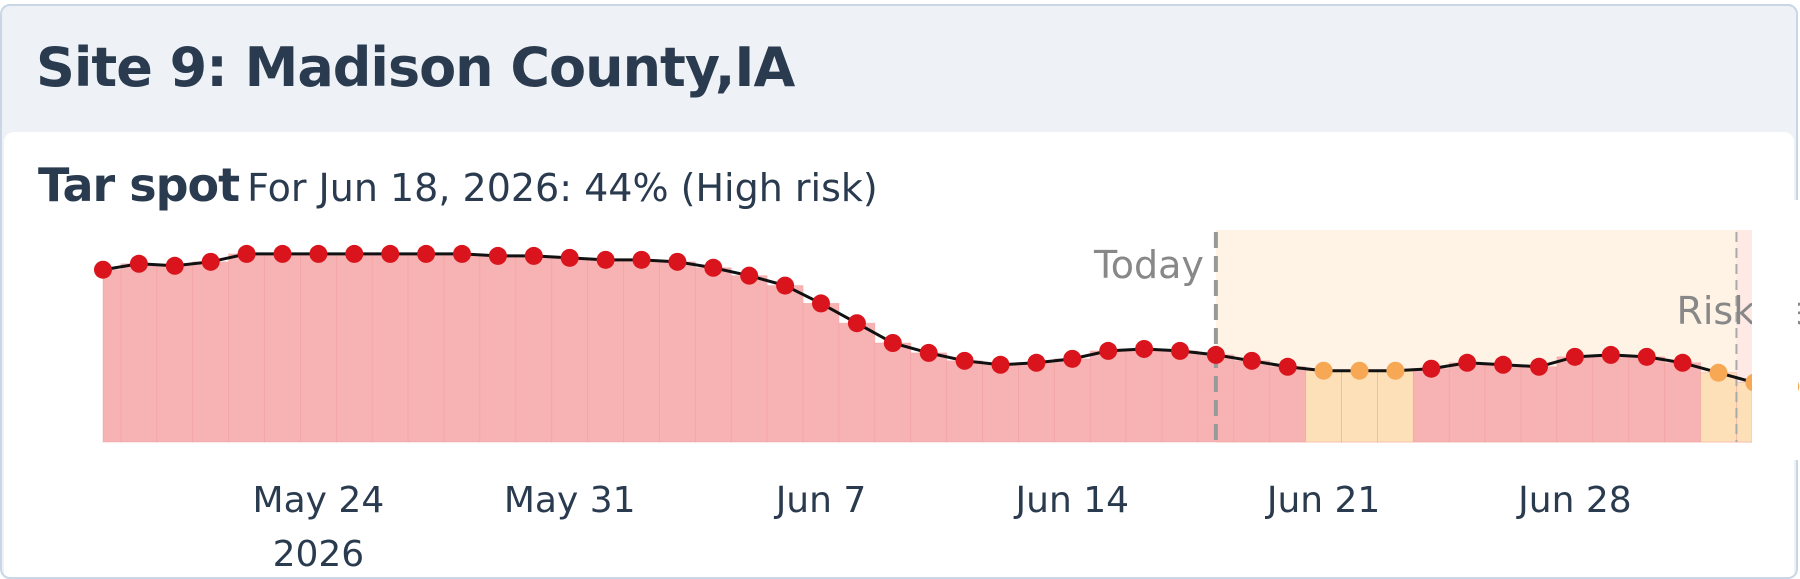 The width and height of the screenshot is (1800, 579). What do you see at coordinates (820, 500) in the screenshot?
I see `x-tick-label: Jun 7` at bounding box center [820, 500].